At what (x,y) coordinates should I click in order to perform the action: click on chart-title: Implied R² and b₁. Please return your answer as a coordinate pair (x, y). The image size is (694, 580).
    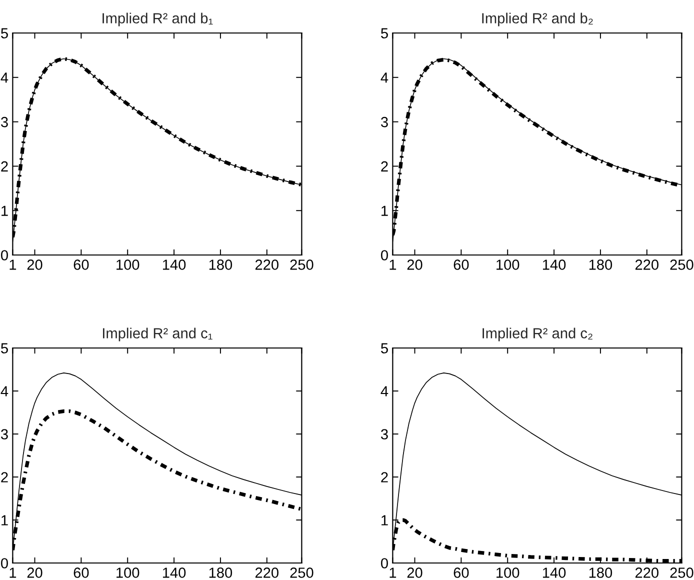
    Looking at the image, I should click on (157, 19).